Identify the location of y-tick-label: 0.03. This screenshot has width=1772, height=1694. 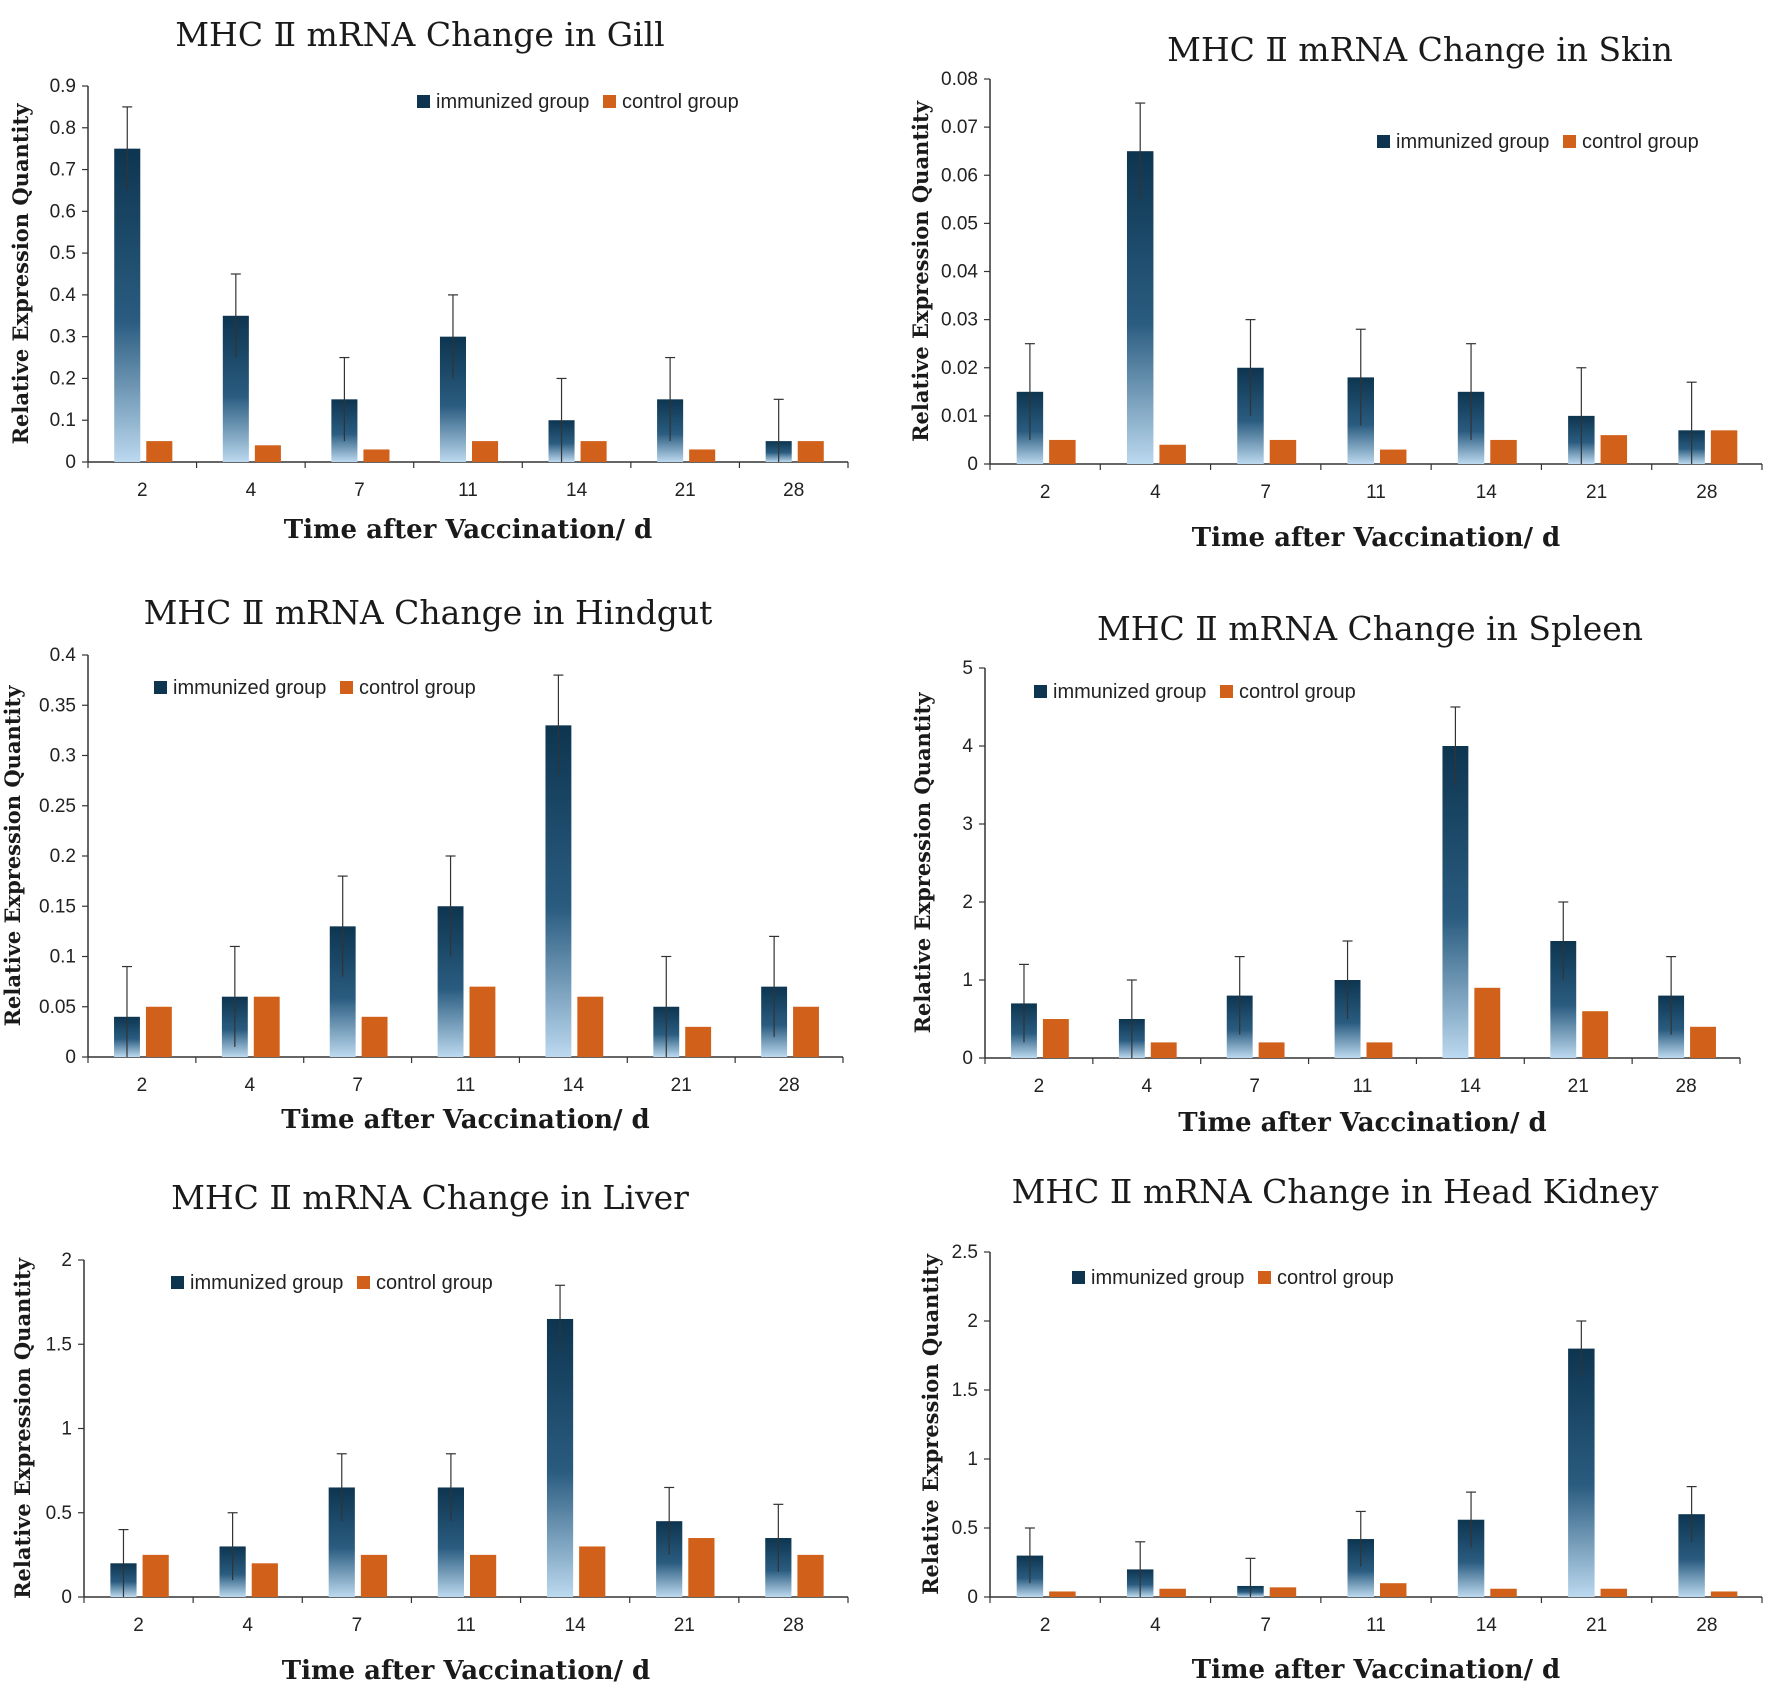
(959, 320).